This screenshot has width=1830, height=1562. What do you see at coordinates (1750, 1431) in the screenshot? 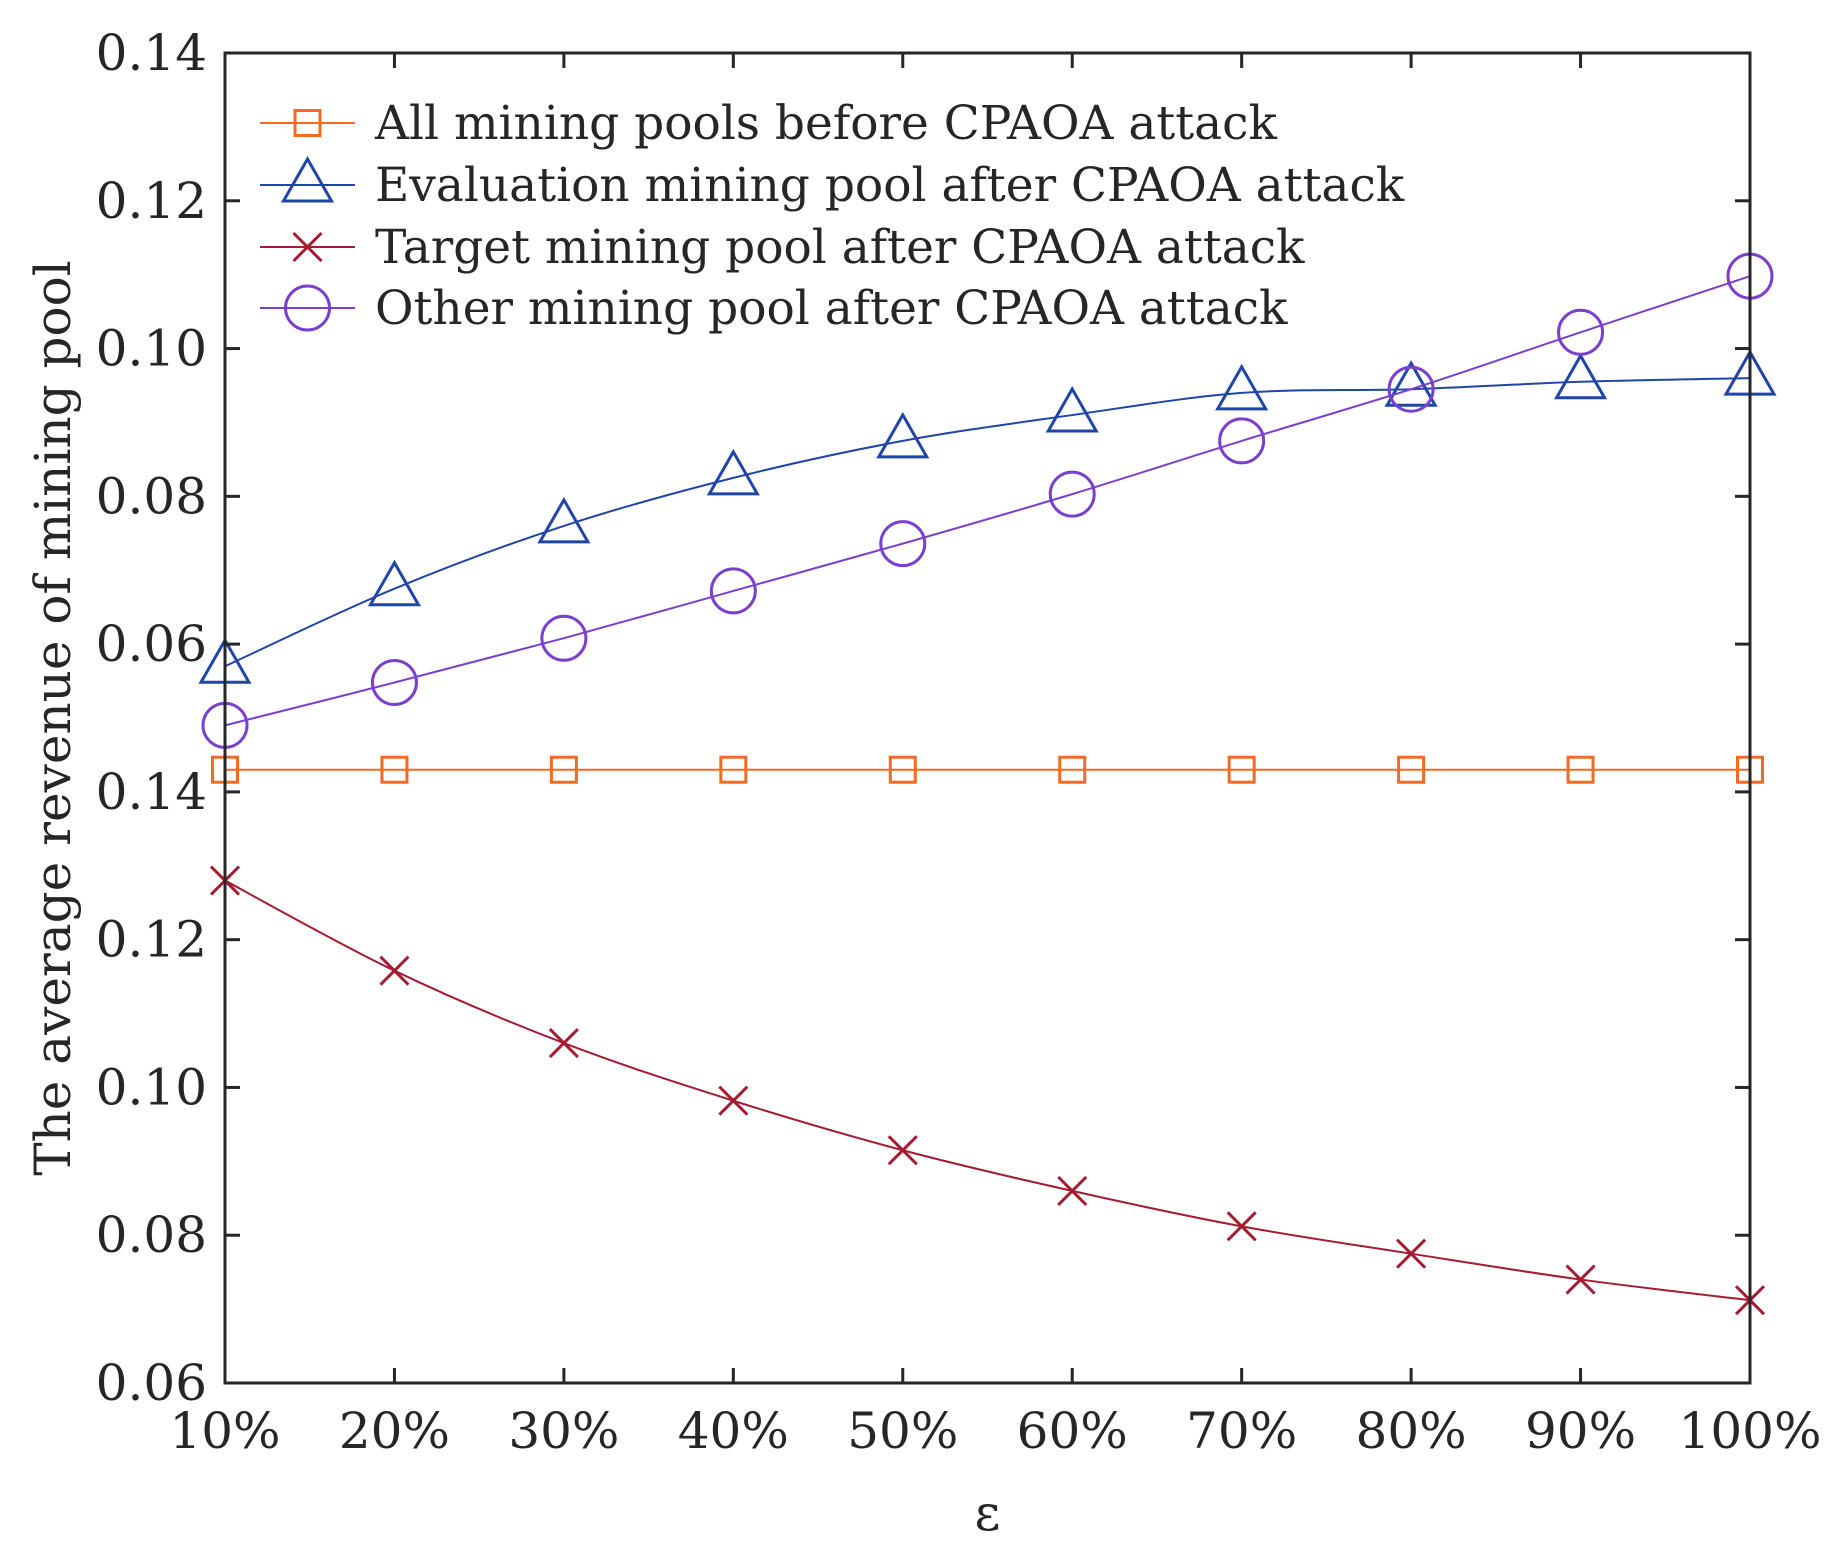
I see `x-tick-label: 100%` at bounding box center [1750, 1431].